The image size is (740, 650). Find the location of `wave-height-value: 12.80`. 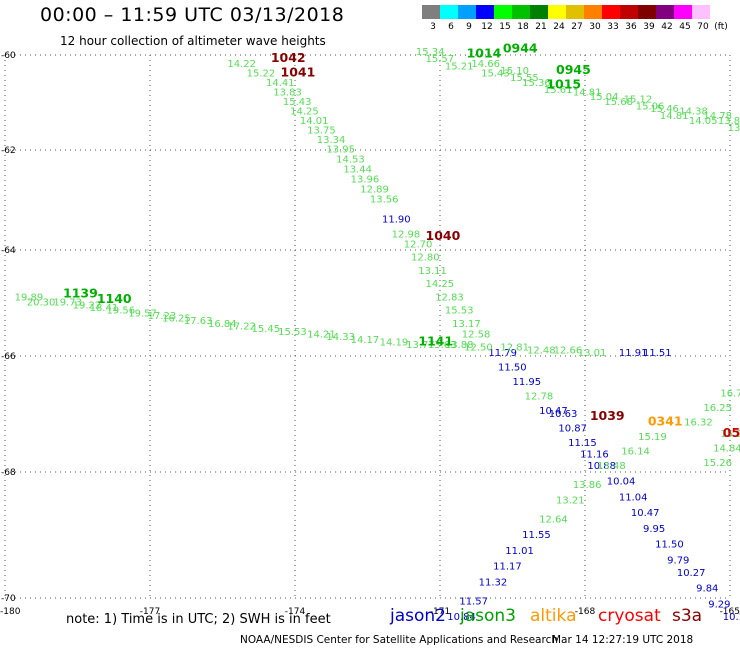

wave-height-value: 12.80 is located at coordinates (425, 258).